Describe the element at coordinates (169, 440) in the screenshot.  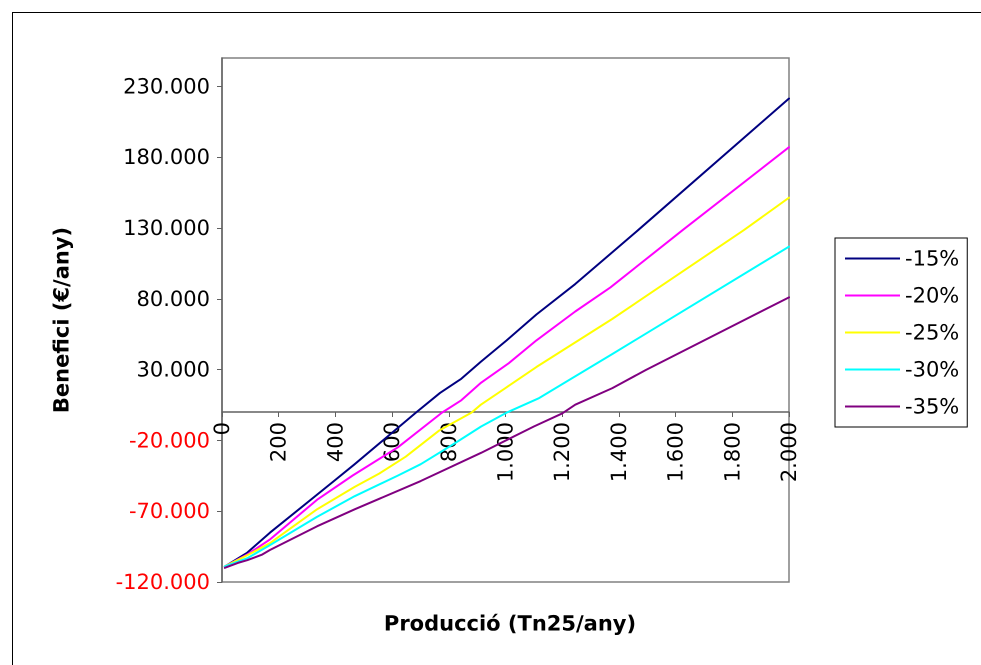
I see `y-tick-label: -20.000` at that location.